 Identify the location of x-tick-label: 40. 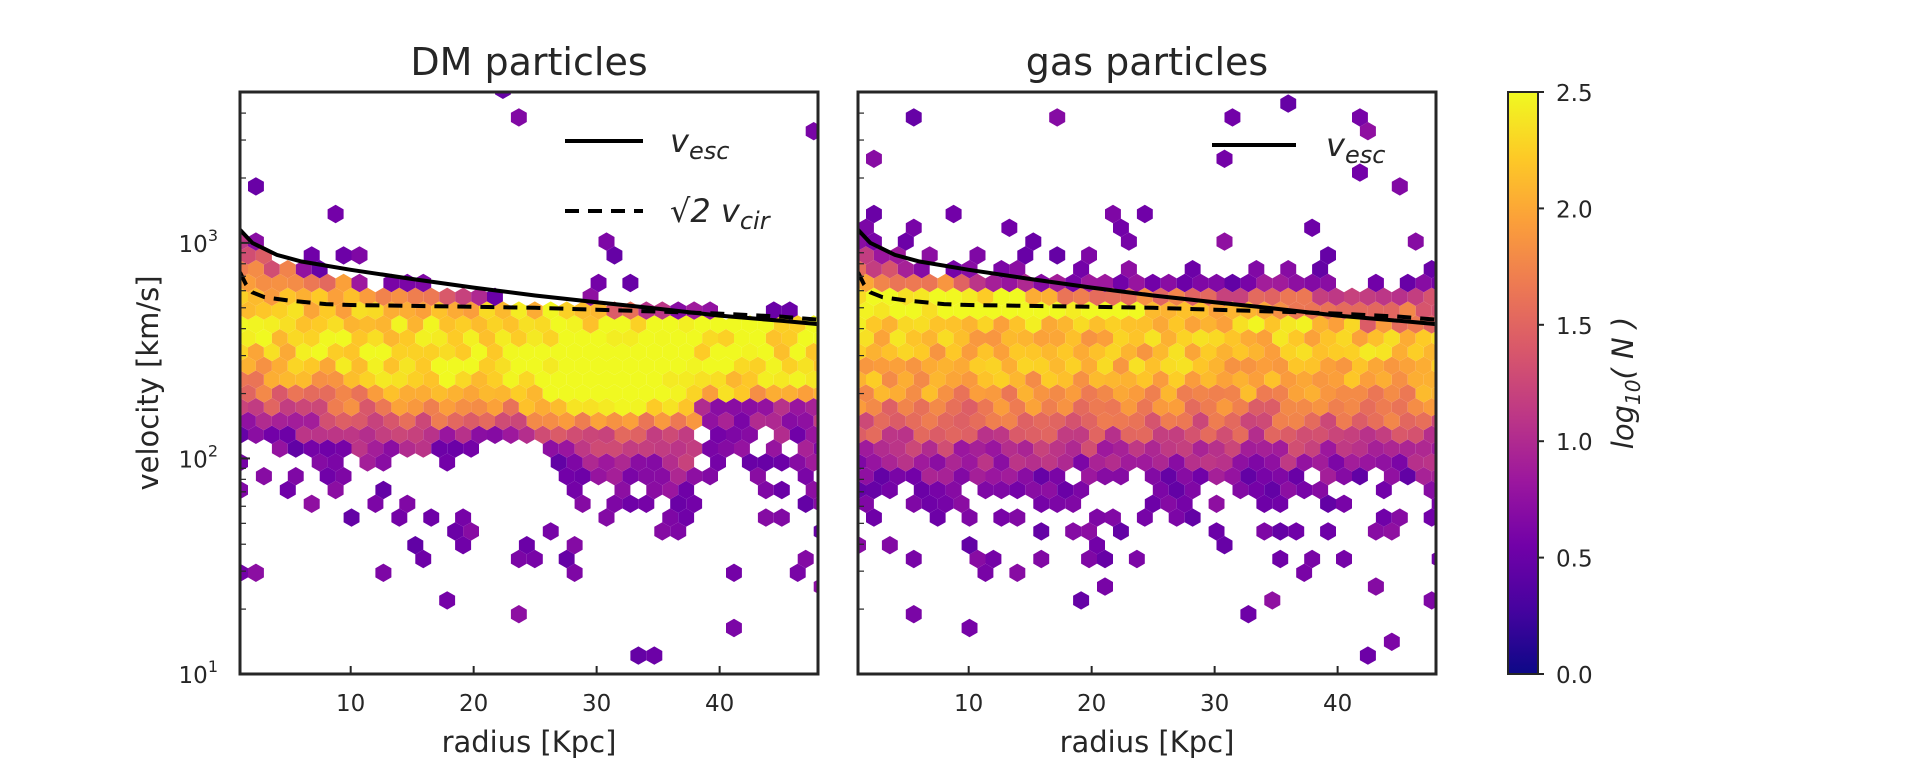
(719, 704).